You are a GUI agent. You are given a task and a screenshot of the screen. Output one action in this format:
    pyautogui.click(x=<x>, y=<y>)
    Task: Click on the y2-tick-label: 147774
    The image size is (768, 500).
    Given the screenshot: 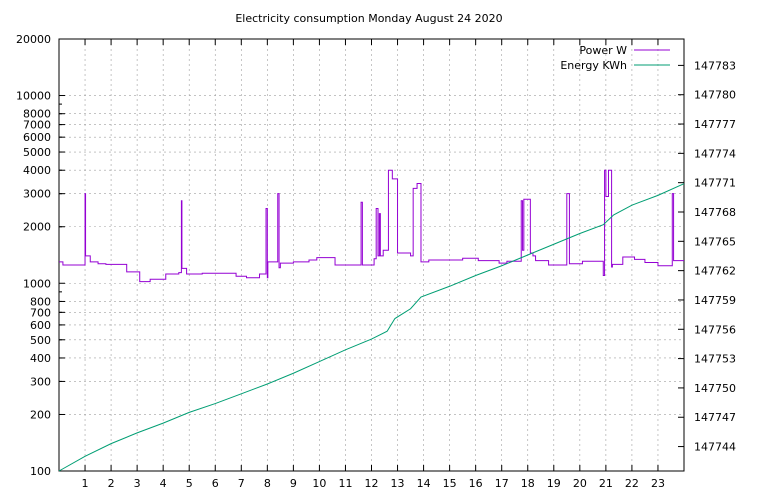 What is the action you would take?
    pyautogui.click(x=715, y=153)
    